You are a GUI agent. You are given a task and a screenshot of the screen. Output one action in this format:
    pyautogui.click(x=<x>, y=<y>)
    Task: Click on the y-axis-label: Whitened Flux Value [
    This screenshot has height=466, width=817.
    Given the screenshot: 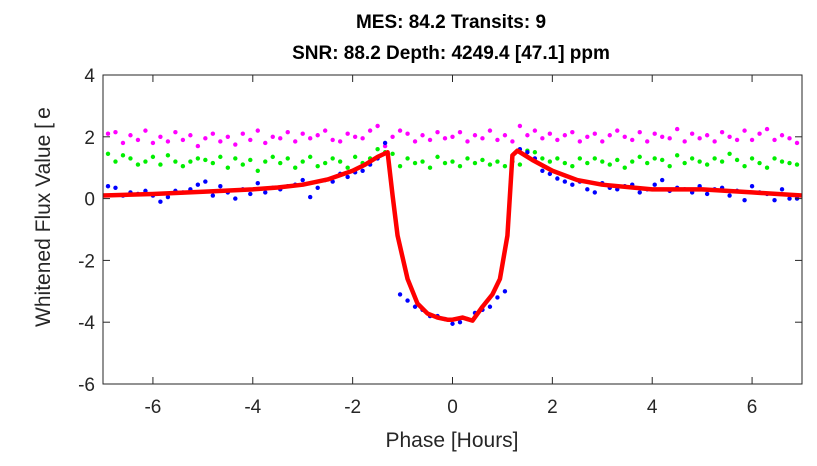 What is the action you would take?
    pyautogui.click(x=43, y=225)
    